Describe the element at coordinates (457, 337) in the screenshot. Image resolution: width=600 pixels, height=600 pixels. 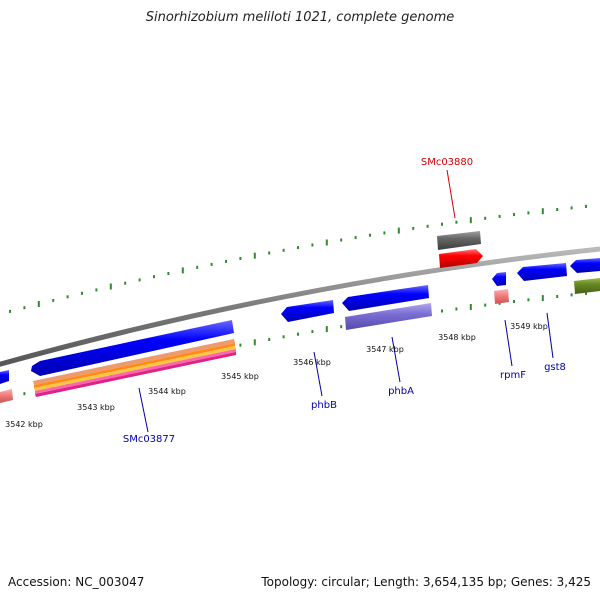
I see `tick-label: 3548 kbp` at that location.